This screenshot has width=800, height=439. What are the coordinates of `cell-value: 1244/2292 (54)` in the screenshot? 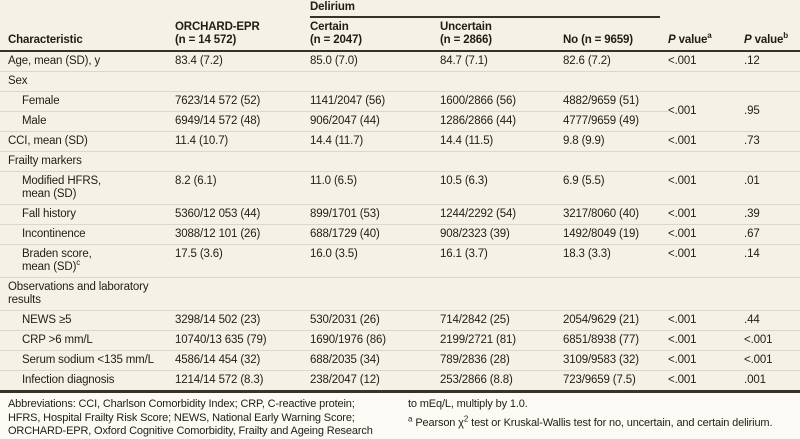 It's located at (501, 214).